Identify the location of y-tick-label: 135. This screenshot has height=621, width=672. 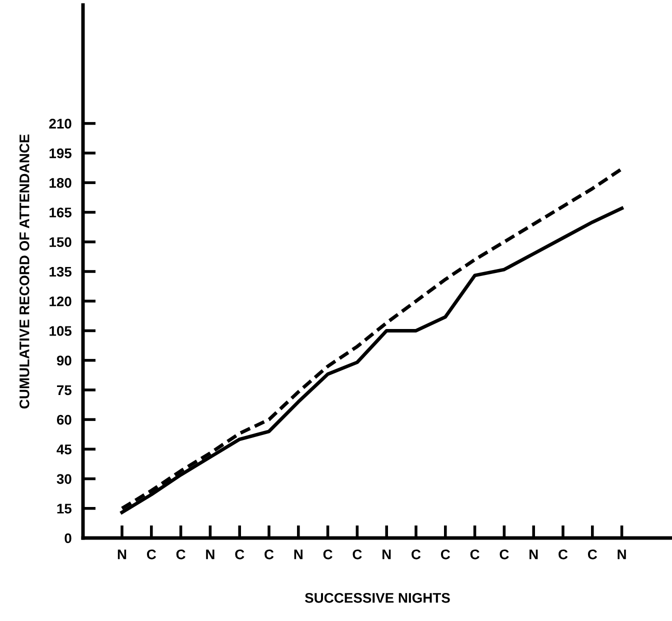
(61, 271).